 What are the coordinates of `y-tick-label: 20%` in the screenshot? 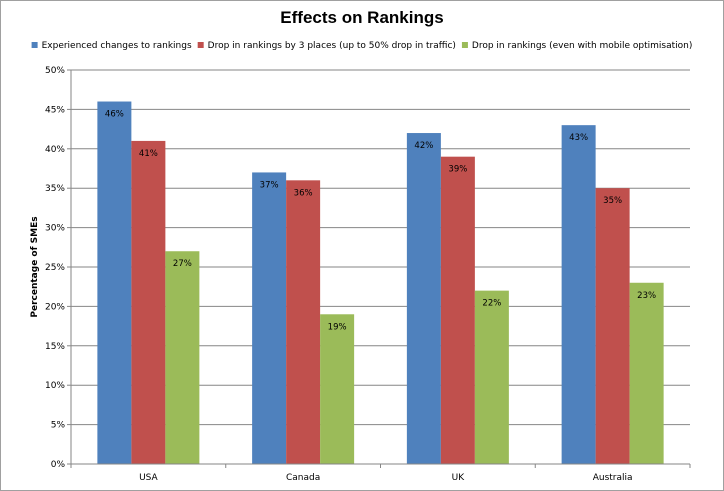 It's located at (55, 307).